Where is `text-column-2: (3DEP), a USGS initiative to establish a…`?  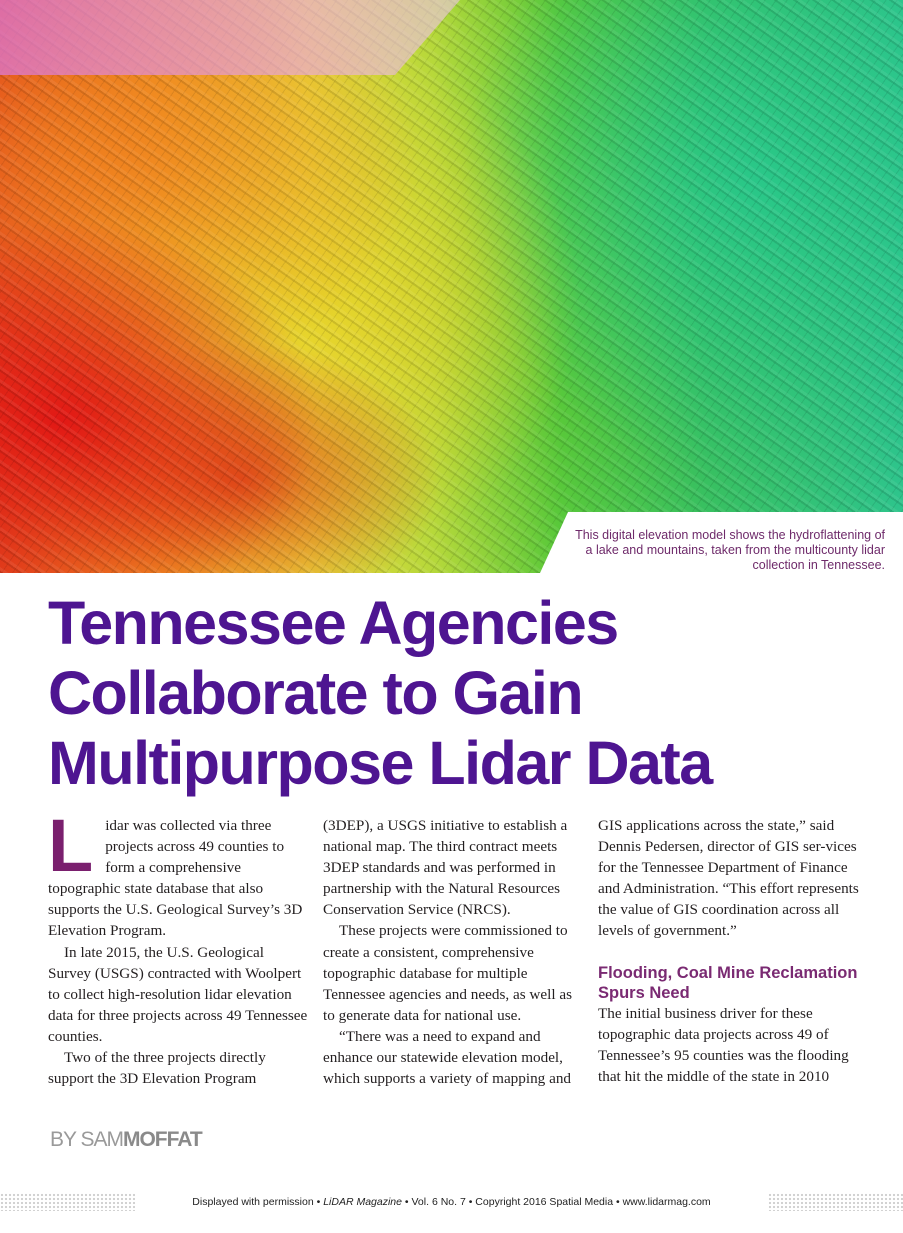
text-column-2: (3DEP), a USGS initiative to establish a… is located at coordinates (454, 952).